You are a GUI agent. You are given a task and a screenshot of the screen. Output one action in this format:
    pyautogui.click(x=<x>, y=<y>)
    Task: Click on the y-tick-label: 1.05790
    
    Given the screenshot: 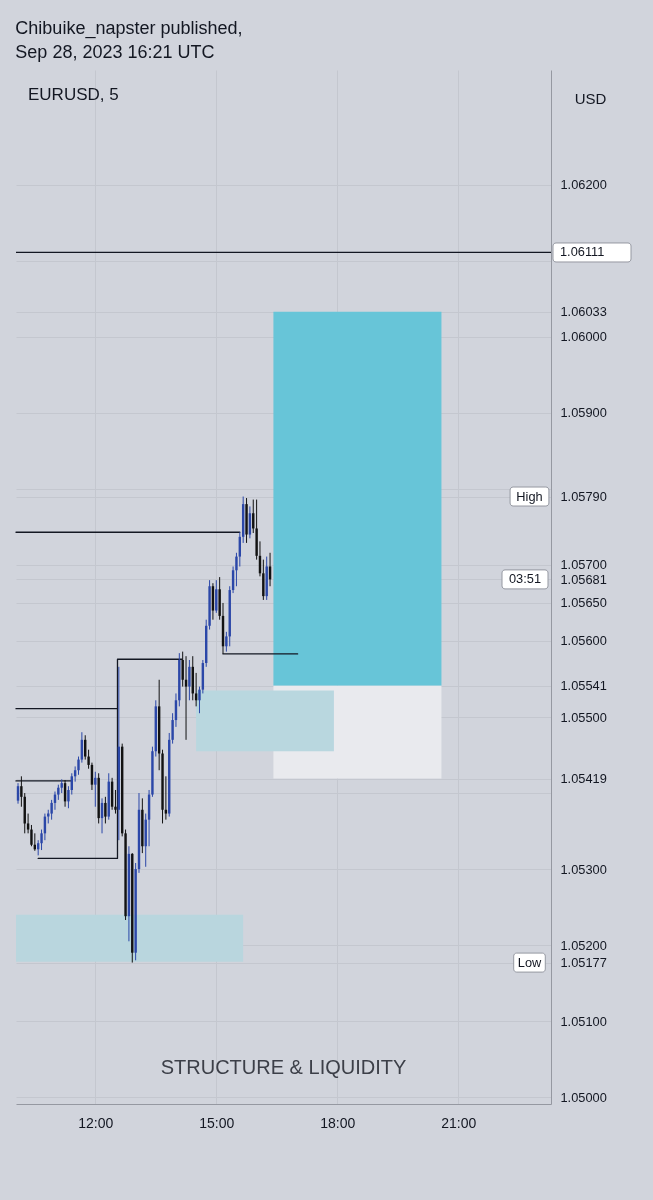 What is the action you would take?
    pyautogui.click(x=583, y=497)
    